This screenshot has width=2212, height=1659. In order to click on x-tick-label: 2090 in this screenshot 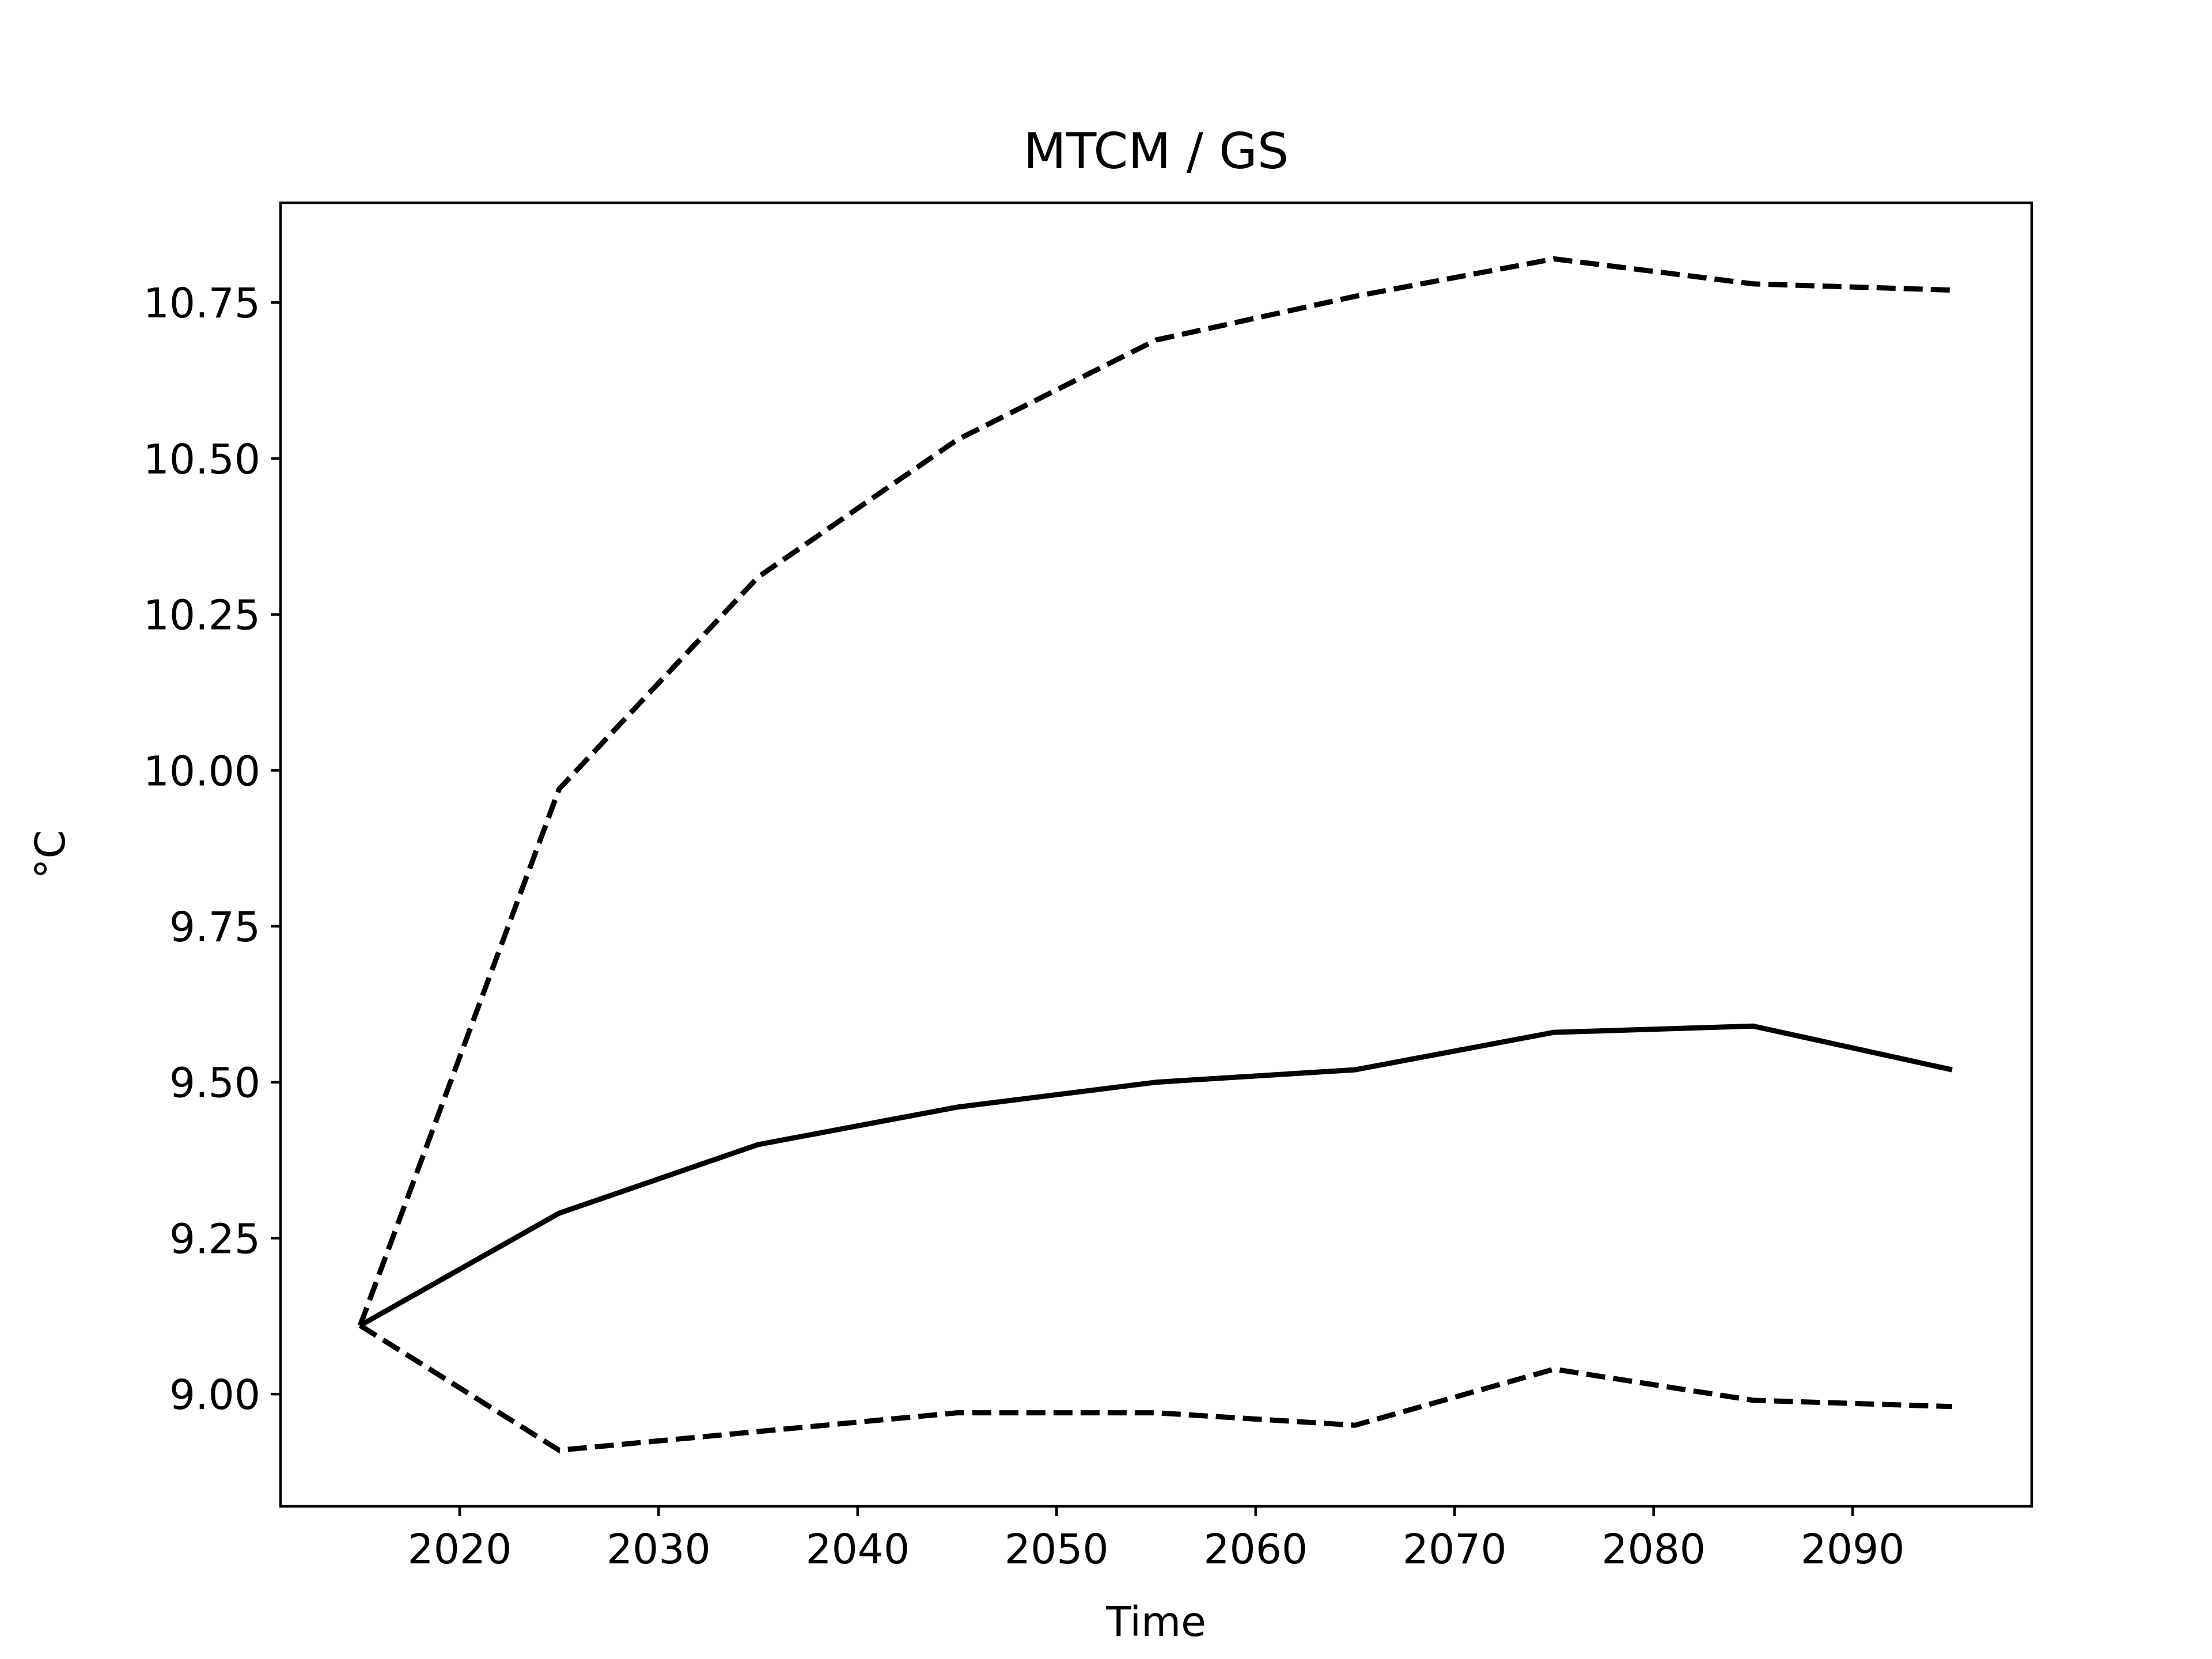, I will do `click(1853, 1549)`.